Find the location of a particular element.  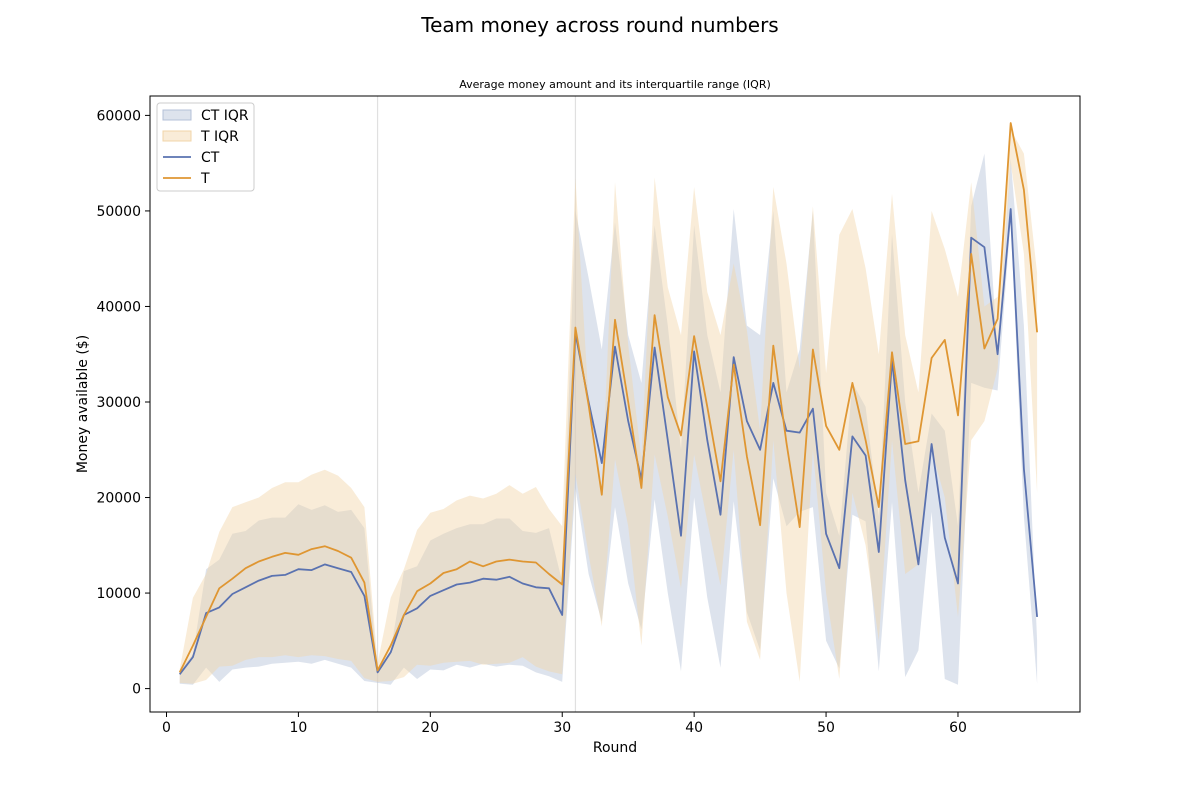

legend-label-t: T is located at coordinates (205, 179).